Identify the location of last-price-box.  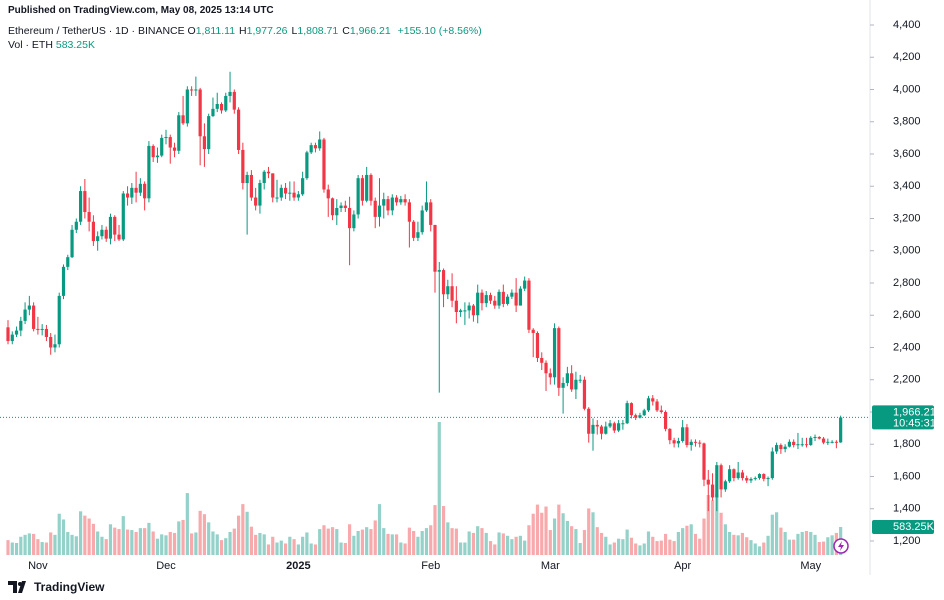
(903, 417).